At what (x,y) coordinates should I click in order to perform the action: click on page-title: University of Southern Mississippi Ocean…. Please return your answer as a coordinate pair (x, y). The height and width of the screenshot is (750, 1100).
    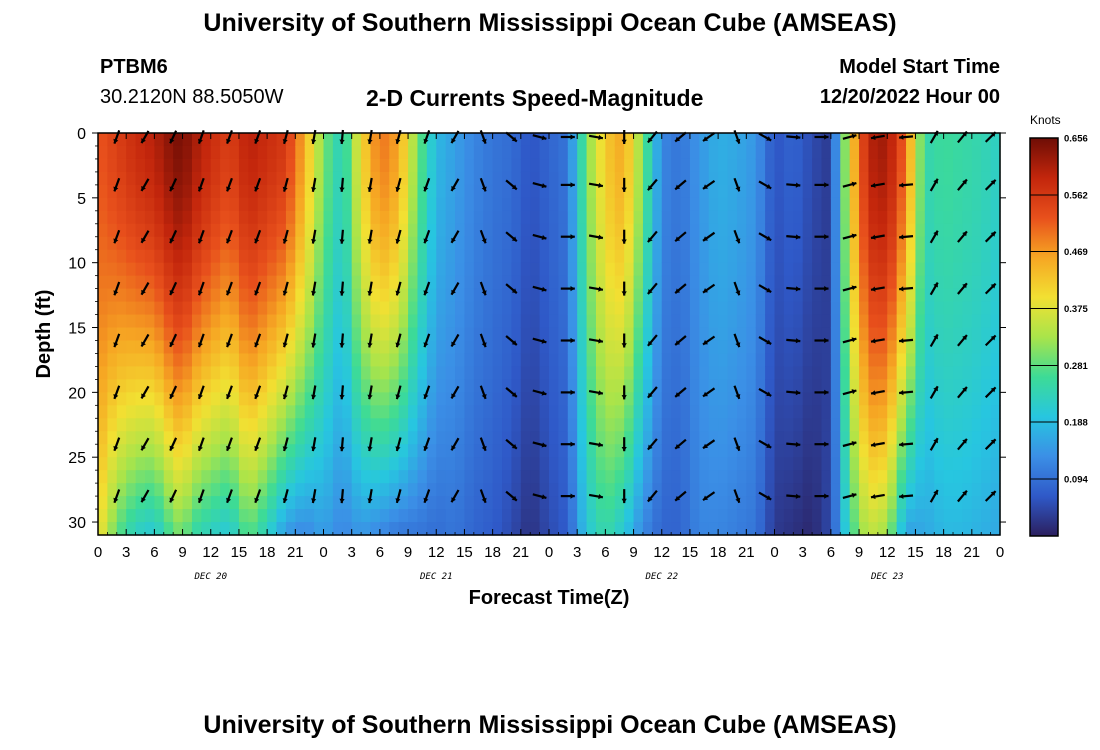
    Looking at the image, I should click on (550, 23).